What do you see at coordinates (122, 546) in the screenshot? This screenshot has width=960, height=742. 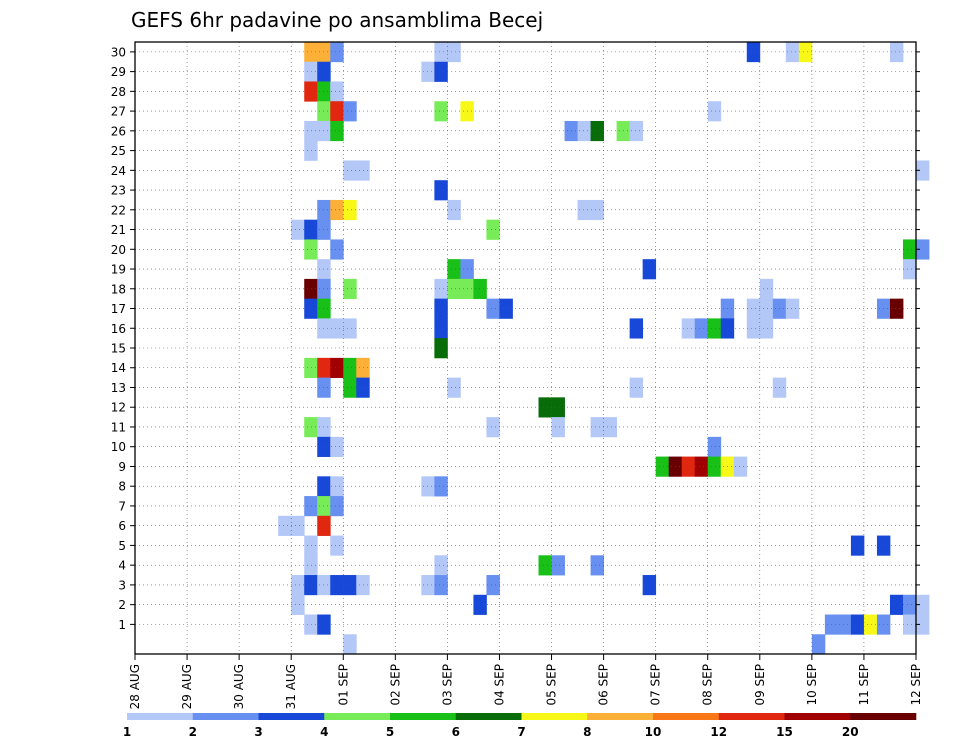 I see `y-tick-label: 5` at bounding box center [122, 546].